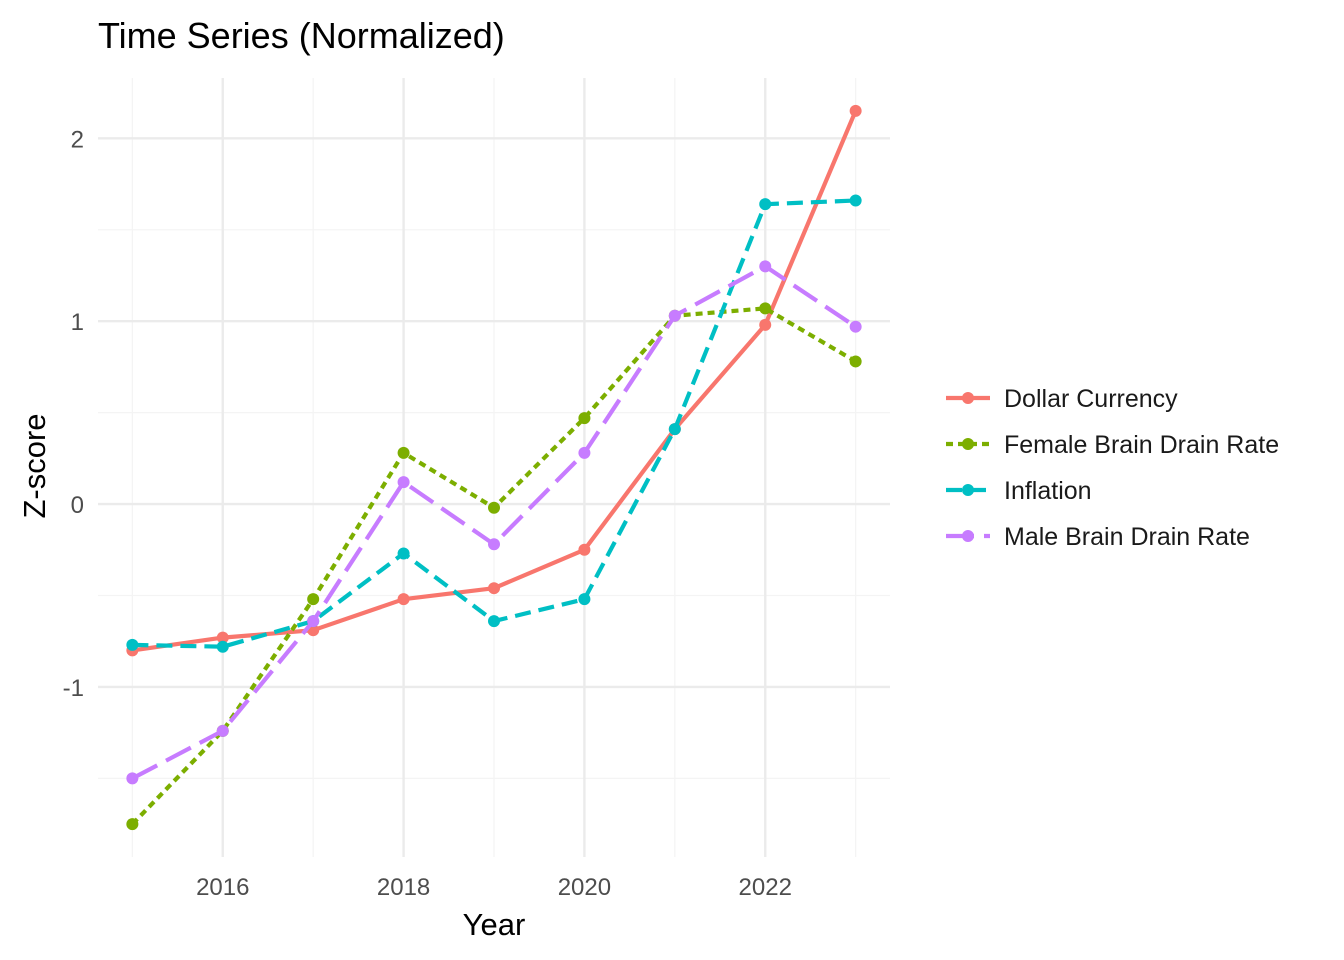  Describe the element at coordinates (1141, 445) in the screenshot. I see `legend-label: Female Brain Drain Rate` at that location.